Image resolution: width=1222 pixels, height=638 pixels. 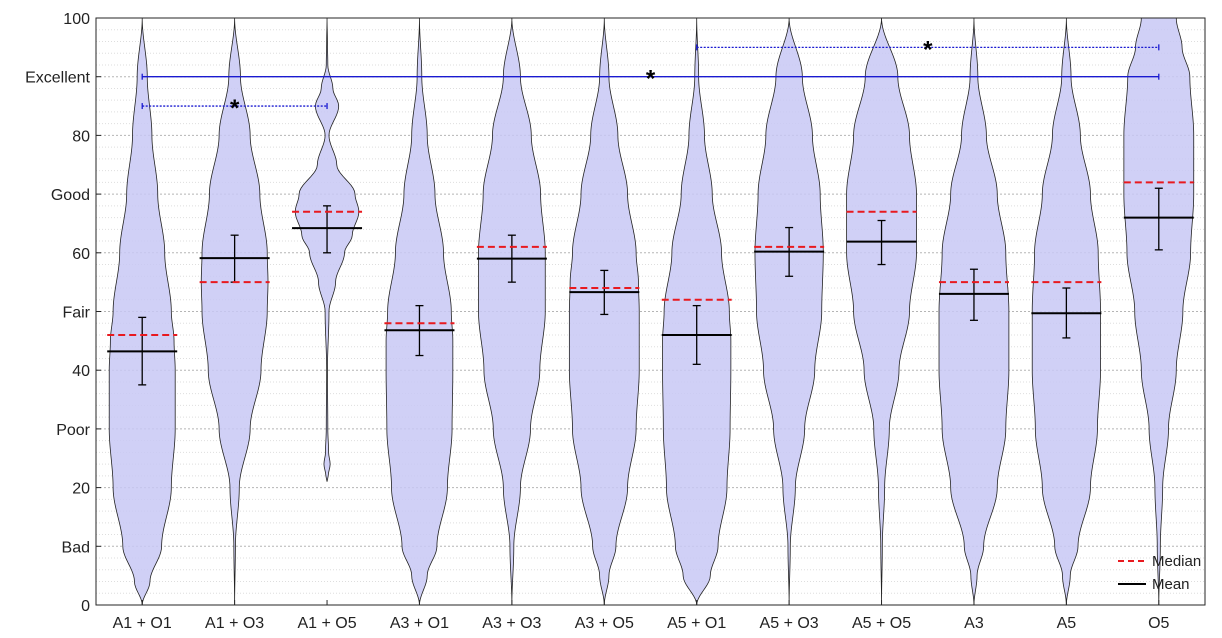 What do you see at coordinates (511, 623) in the screenshot?
I see `x-tick-label: A3 + O3` at bounding box center [511, 623].